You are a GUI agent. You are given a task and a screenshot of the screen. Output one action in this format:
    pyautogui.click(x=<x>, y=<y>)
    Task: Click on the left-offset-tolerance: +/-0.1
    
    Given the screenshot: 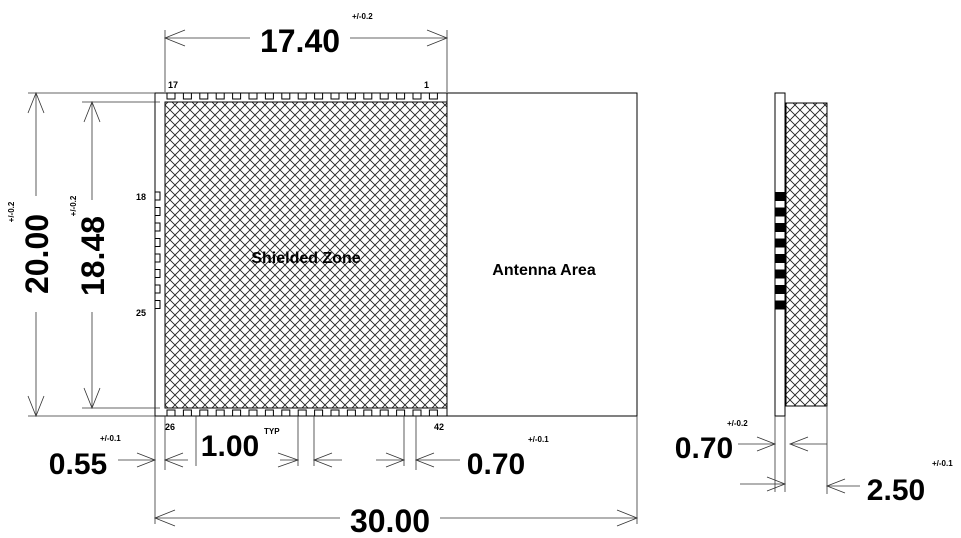 What is the action you would take?
    pyautogui.click(x=110, y=438)
    